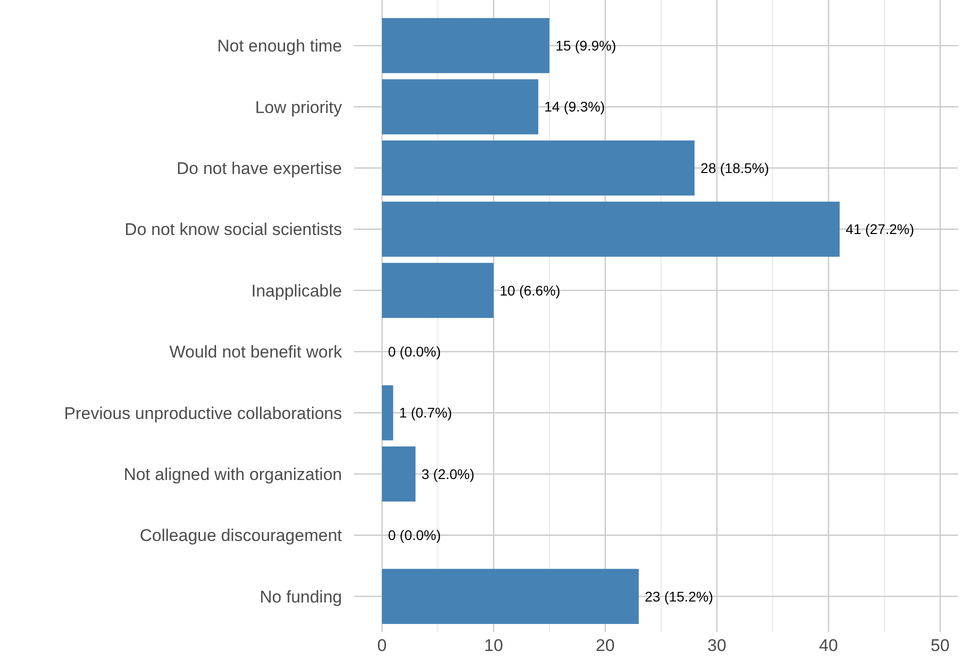 The height and width of the screenshot is (662, 972). I want to click on y-tick-label: Do not know social scientists, so click(233, 230).